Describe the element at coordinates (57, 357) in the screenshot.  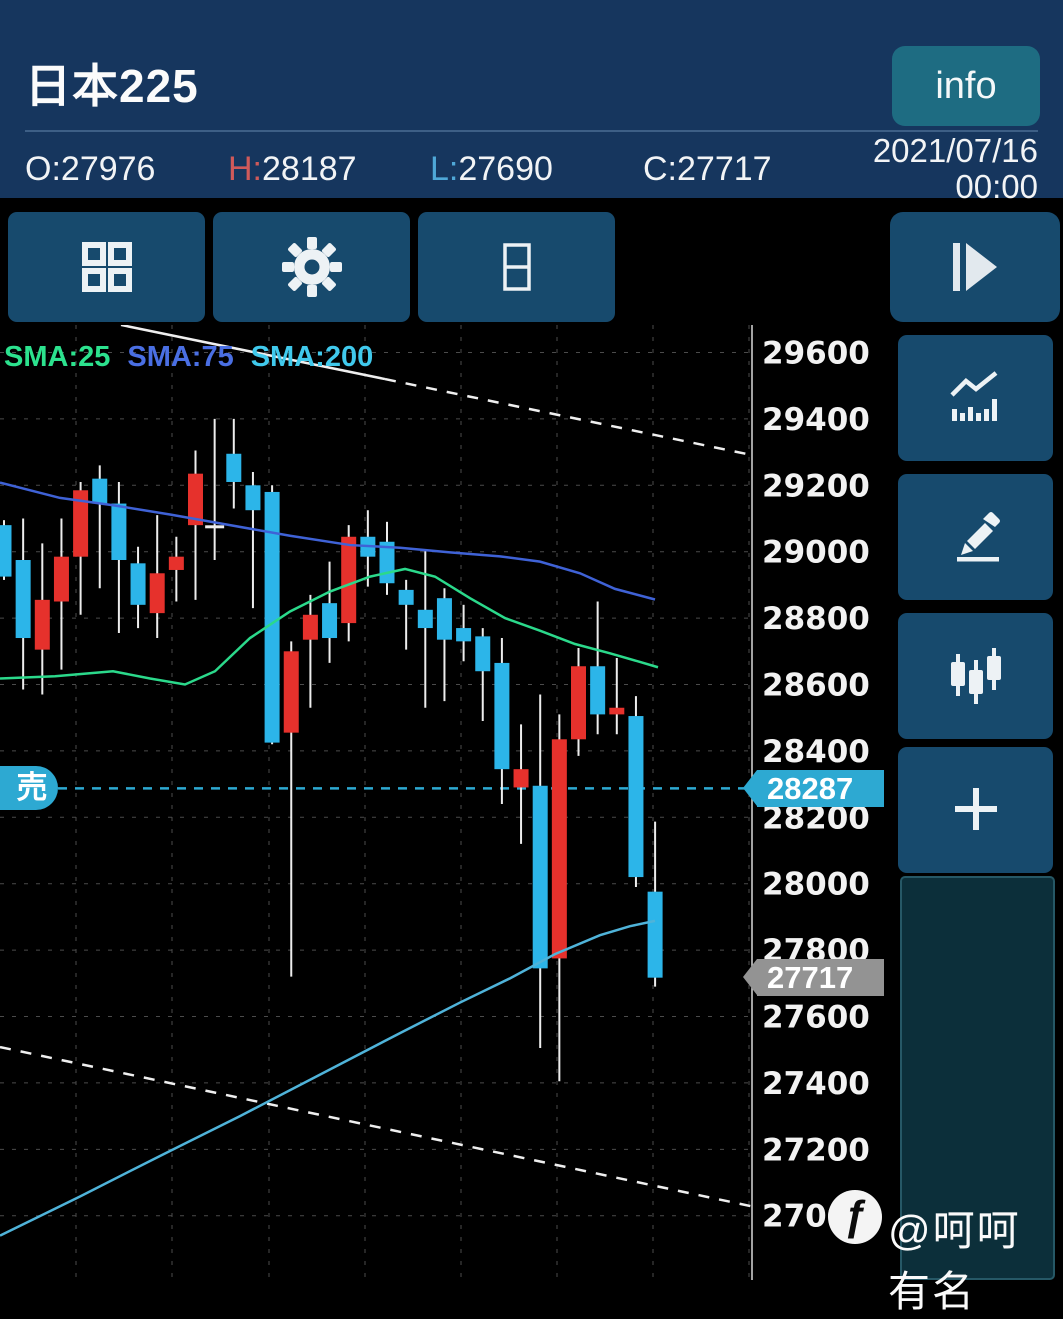
I see `legend-sma25: SMA:25` at that location.